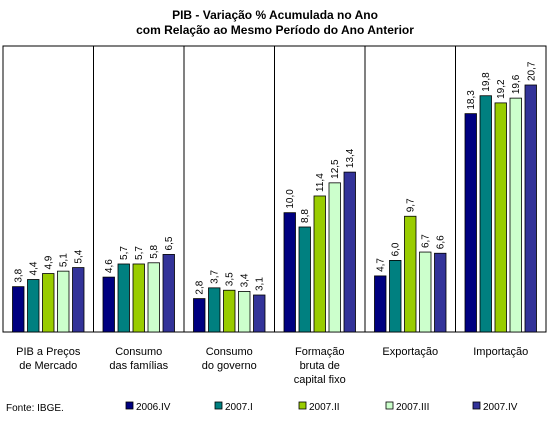 The width and height of the screenshot is (550, 424). What do you see at coordinates (350, 158) in the screenshot?
I see `data-label: 13,4` at bounding box center [350, 158].